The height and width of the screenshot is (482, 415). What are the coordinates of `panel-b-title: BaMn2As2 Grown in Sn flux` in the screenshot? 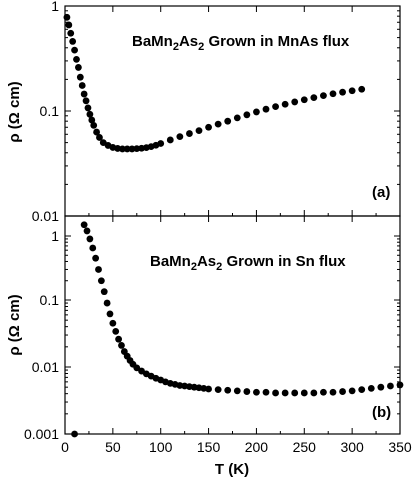 It's located at (248, 263).